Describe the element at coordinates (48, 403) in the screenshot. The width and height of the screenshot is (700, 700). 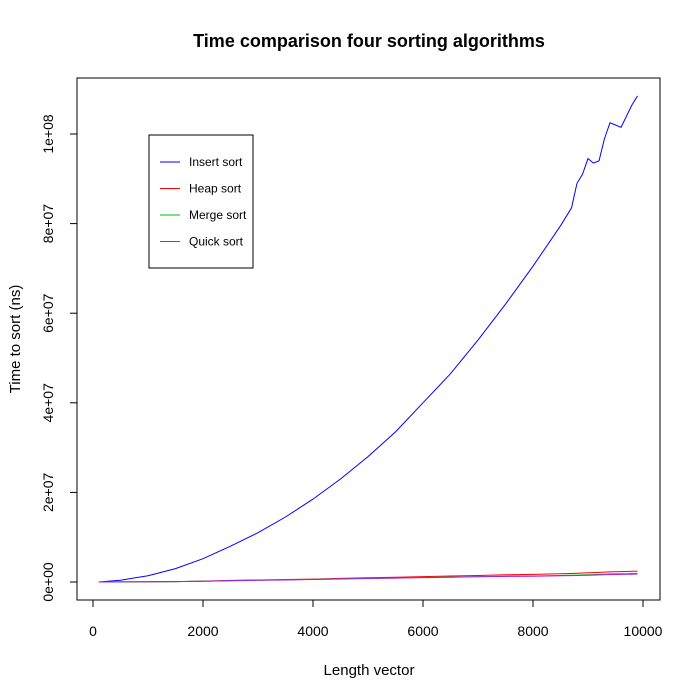
I see `y-tick-label: 4e+07` at that location.